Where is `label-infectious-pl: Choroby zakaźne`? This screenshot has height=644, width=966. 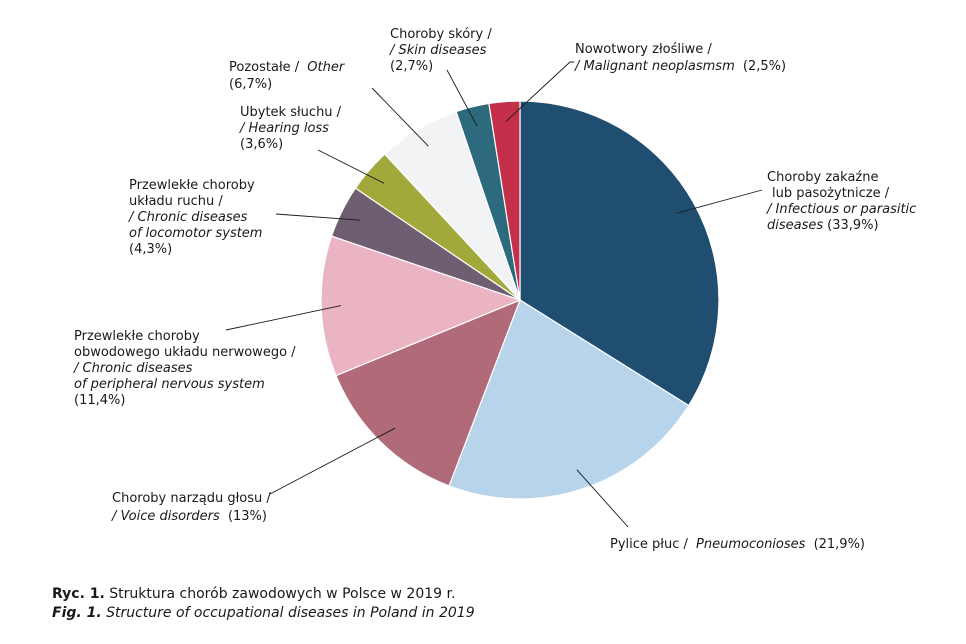 label-infectious-pl: Choroby zakaźne is located at coordinates (822, 177).